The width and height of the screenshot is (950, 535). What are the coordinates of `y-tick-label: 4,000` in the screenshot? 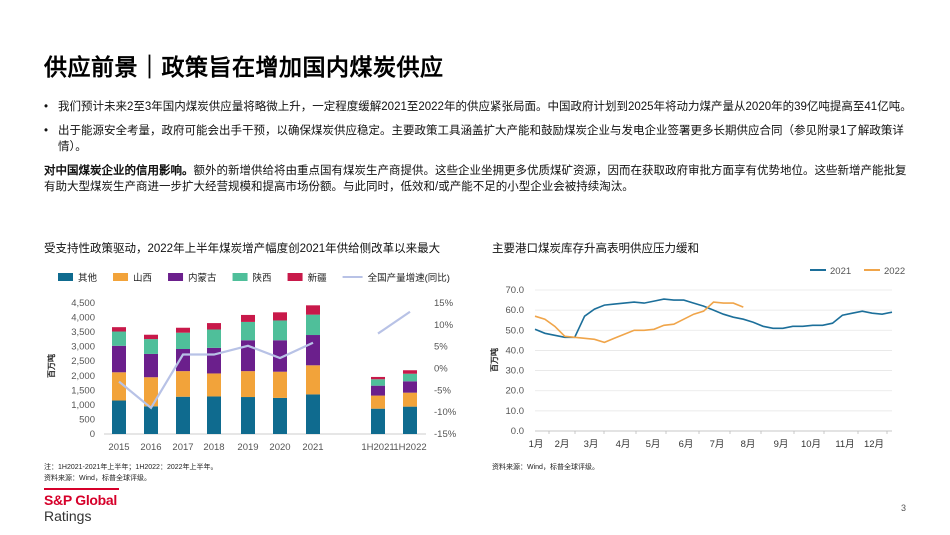 It's located at (83, 318).